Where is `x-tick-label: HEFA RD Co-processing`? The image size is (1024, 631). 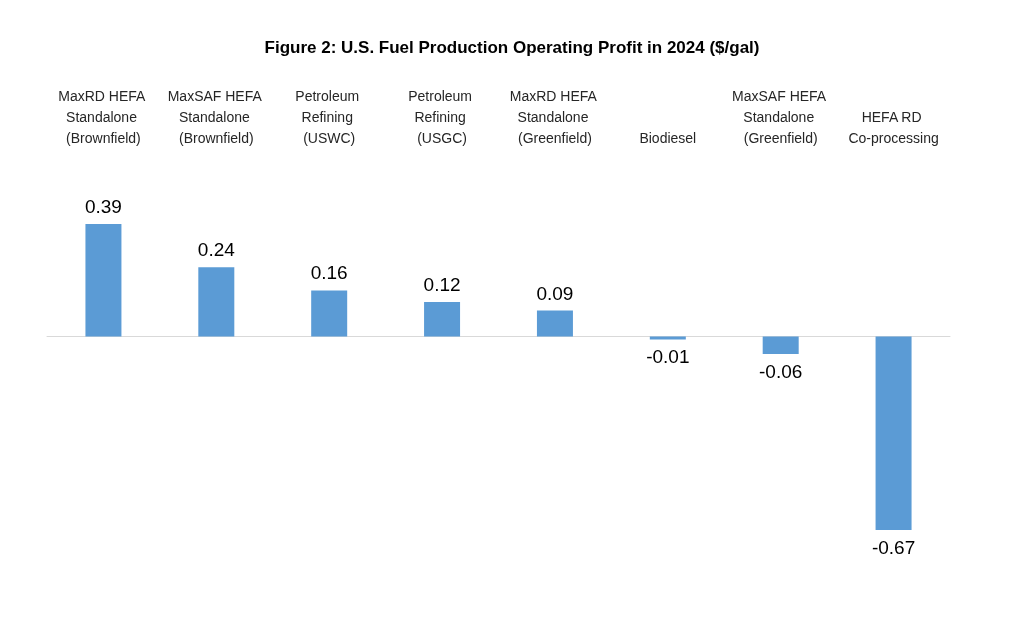
x-tick-label: HEFA RD Co-processing is located at coordinates (893, 127).